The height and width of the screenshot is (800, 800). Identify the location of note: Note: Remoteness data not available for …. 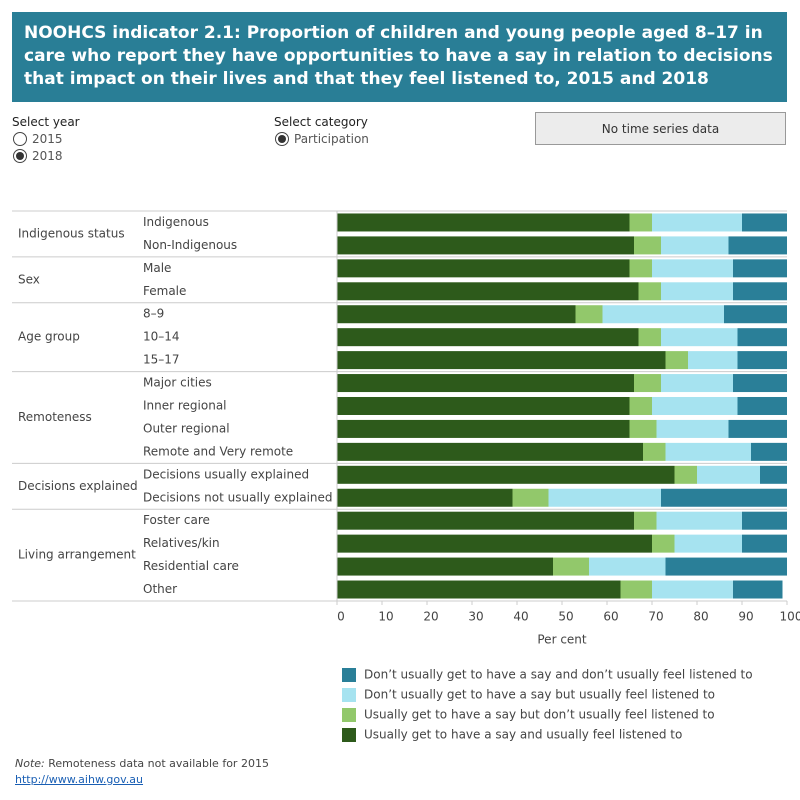
(142, 763).